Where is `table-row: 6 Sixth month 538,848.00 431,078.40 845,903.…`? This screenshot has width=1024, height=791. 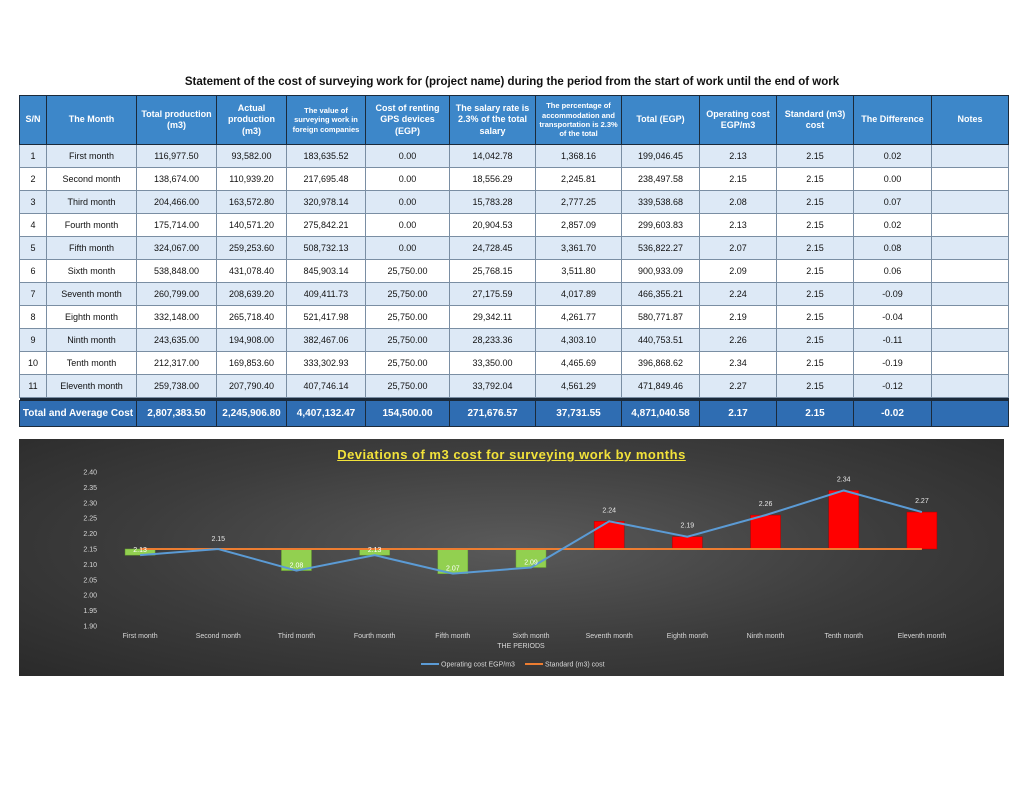 table-row: 6 Sixth month 538,848.00 431,078.40 845,903.… is located at coordinates (514, 271).